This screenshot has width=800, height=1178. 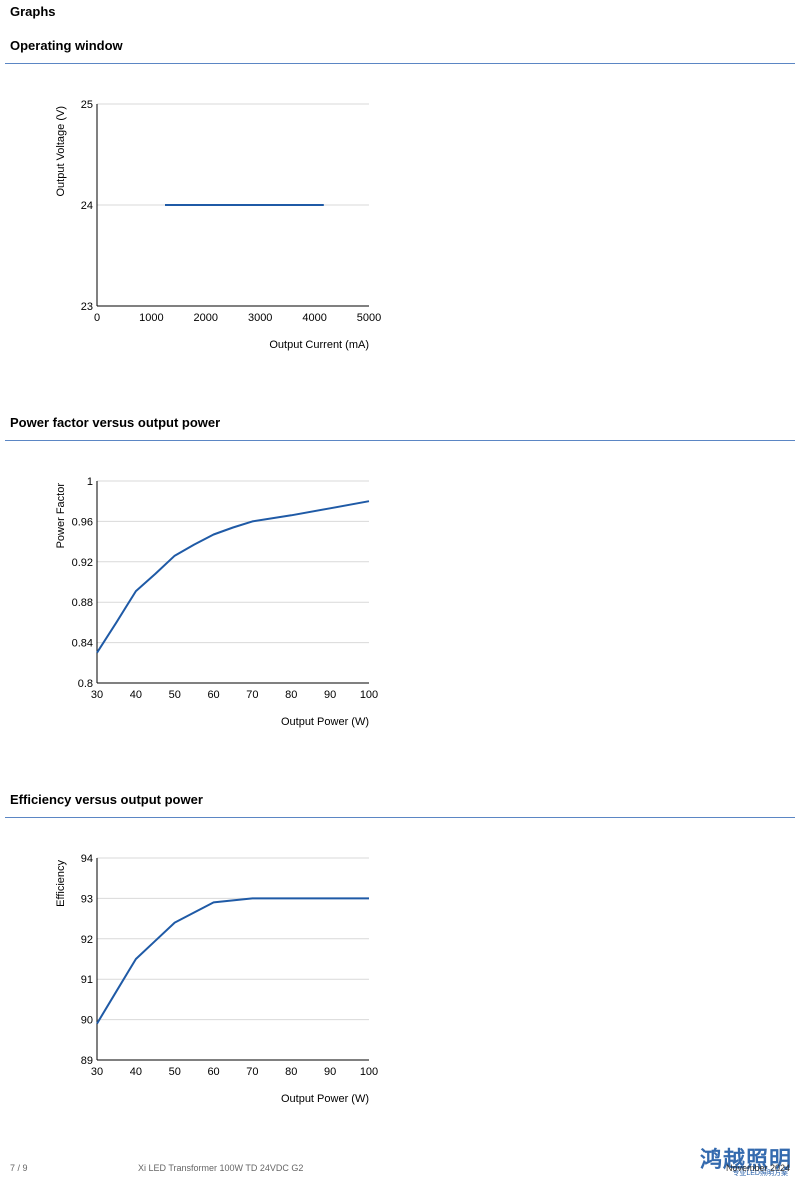 What do you see at coordinates (82, 603) in the screenshot?
I see `y-tick-label: 0.88` at bounding box center [82, 603].